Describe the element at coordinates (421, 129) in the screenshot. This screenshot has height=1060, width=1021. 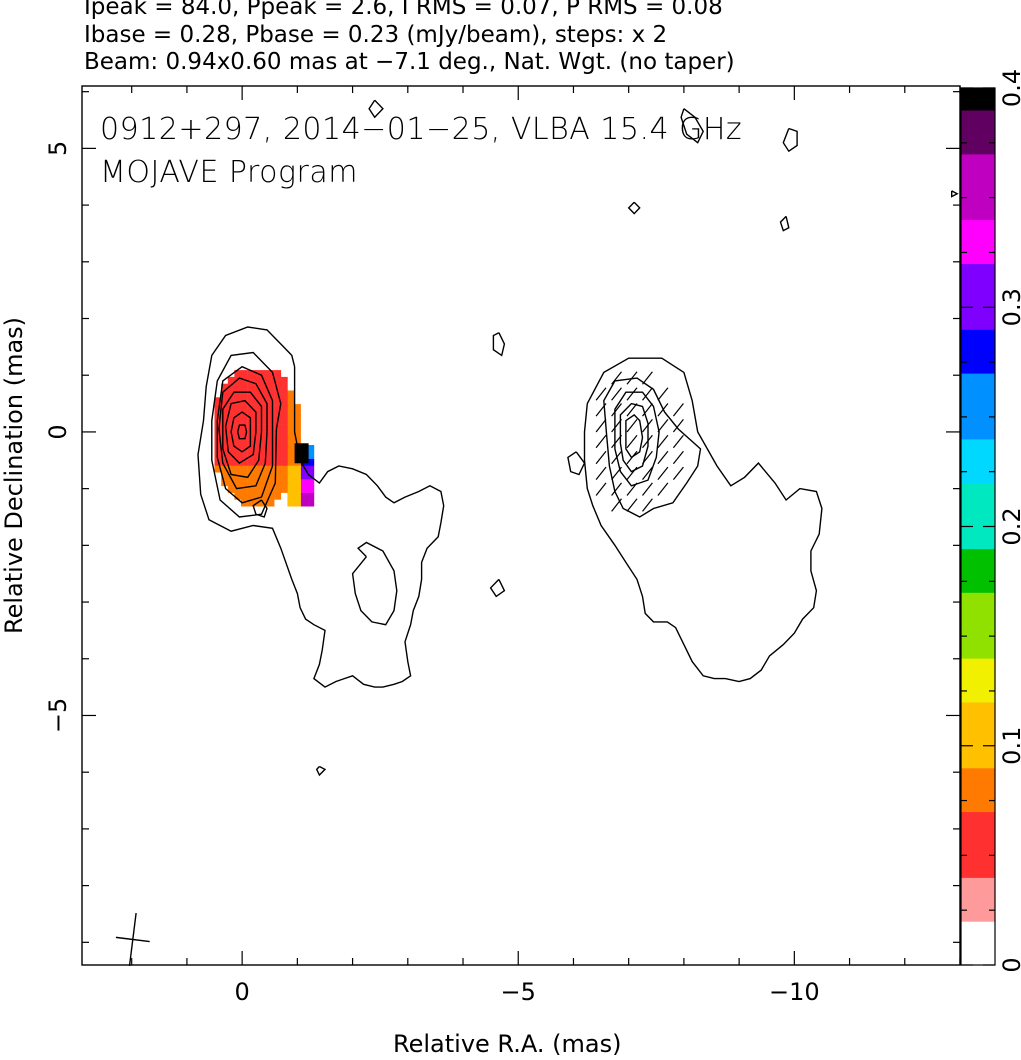
I see `source-title: 0912+297, 2014−01−25, VLBA 15.4 GHz` at that location.